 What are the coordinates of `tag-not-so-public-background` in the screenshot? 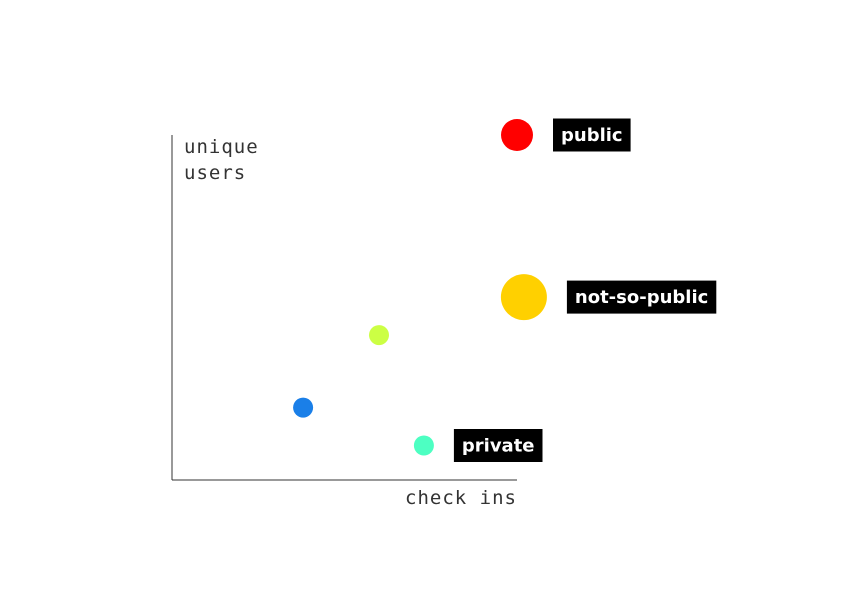 It's located at (641, 297).